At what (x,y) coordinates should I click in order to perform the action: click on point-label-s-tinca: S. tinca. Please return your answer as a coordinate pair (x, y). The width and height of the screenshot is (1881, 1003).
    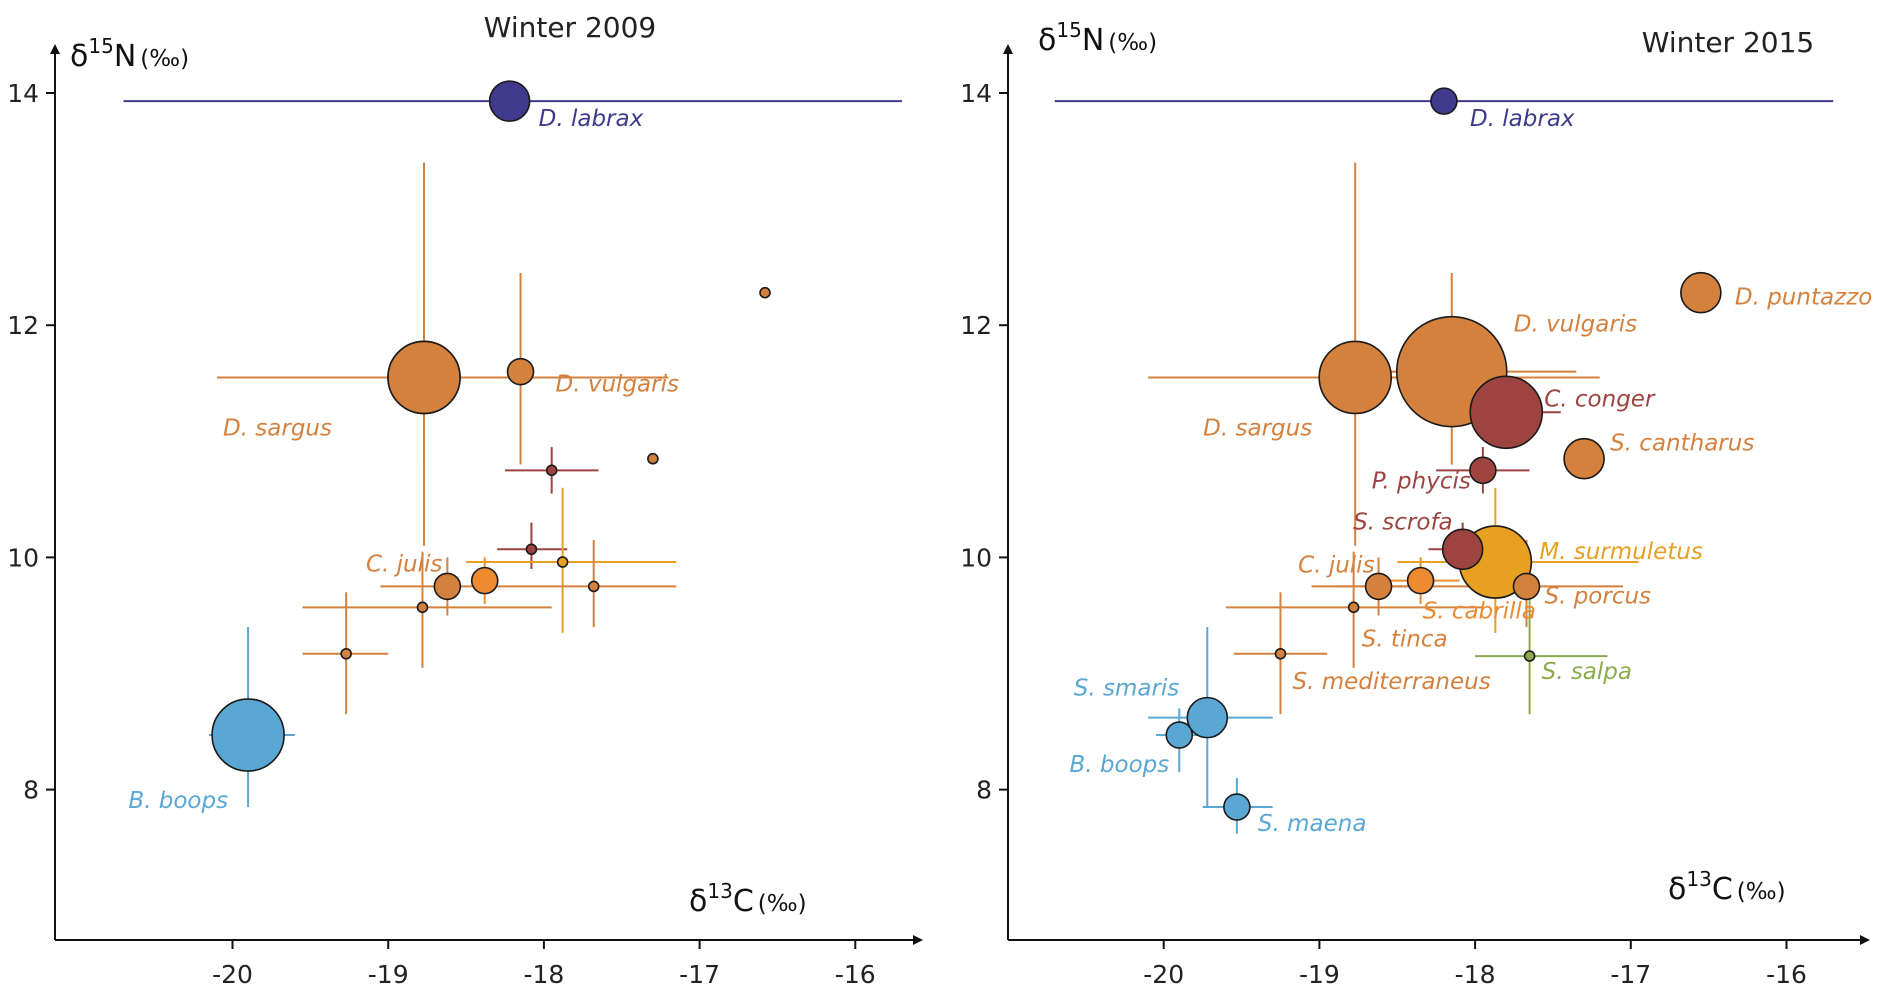
    Looking at the image, I should click on (1405, 639).